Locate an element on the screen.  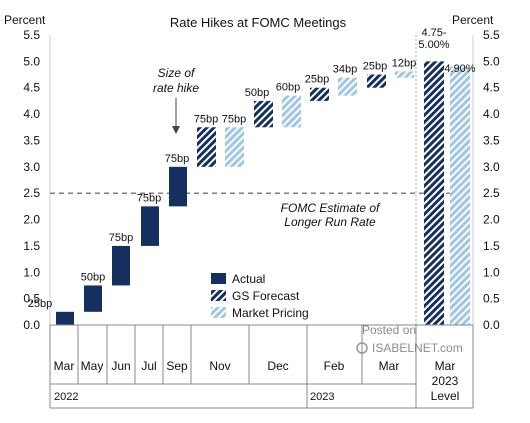
y-tick-label-left: 2.0 is located at coordinates (31, 220).